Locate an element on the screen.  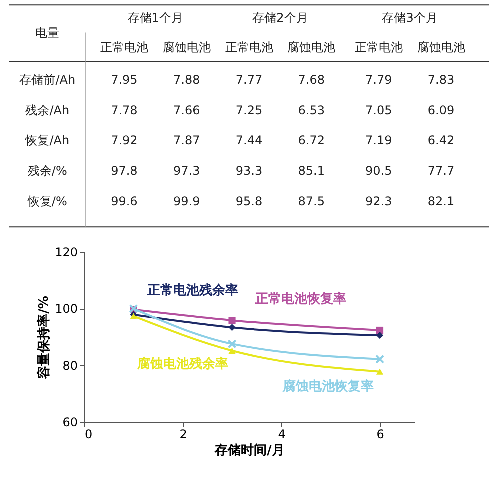
text: 93.3 is located at coordinates (249, 171).